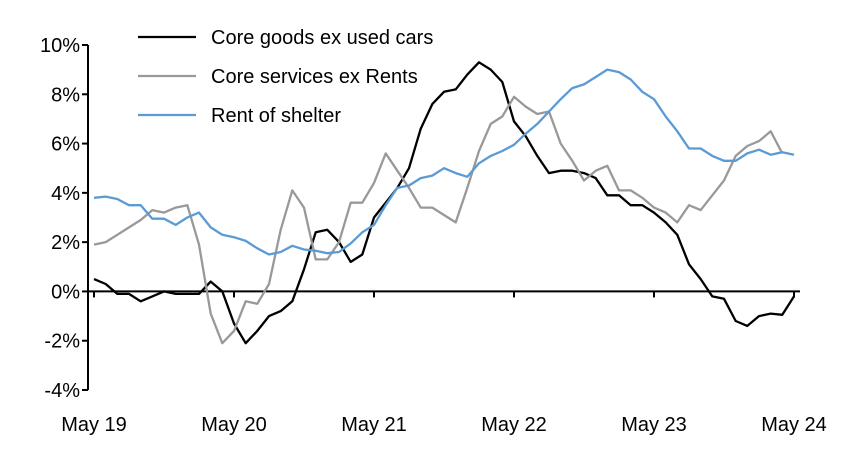 This screenshot has height=449, width=852. Describe the element at coordinates (94, 425) in the screenshot. I see `x-tick-label: May 19` at that location.